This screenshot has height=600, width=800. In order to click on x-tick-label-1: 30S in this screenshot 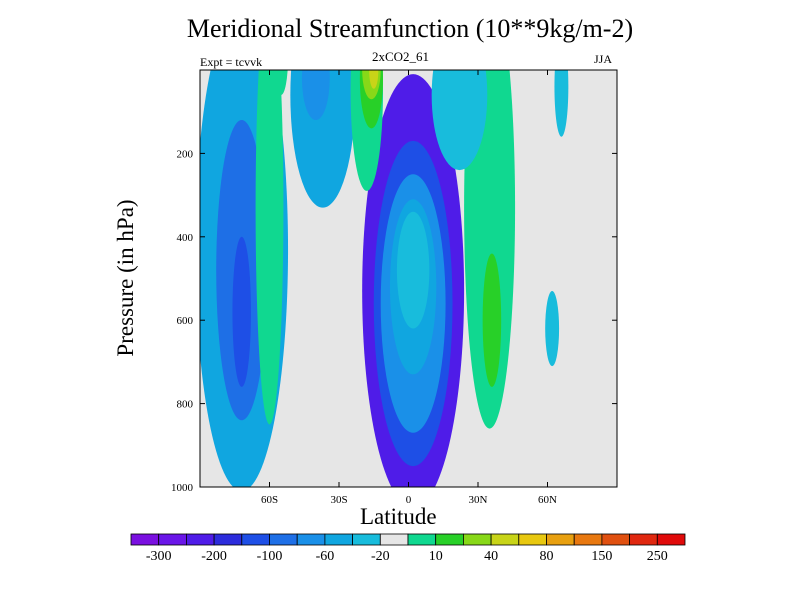, I will do `click(338, 500)`.